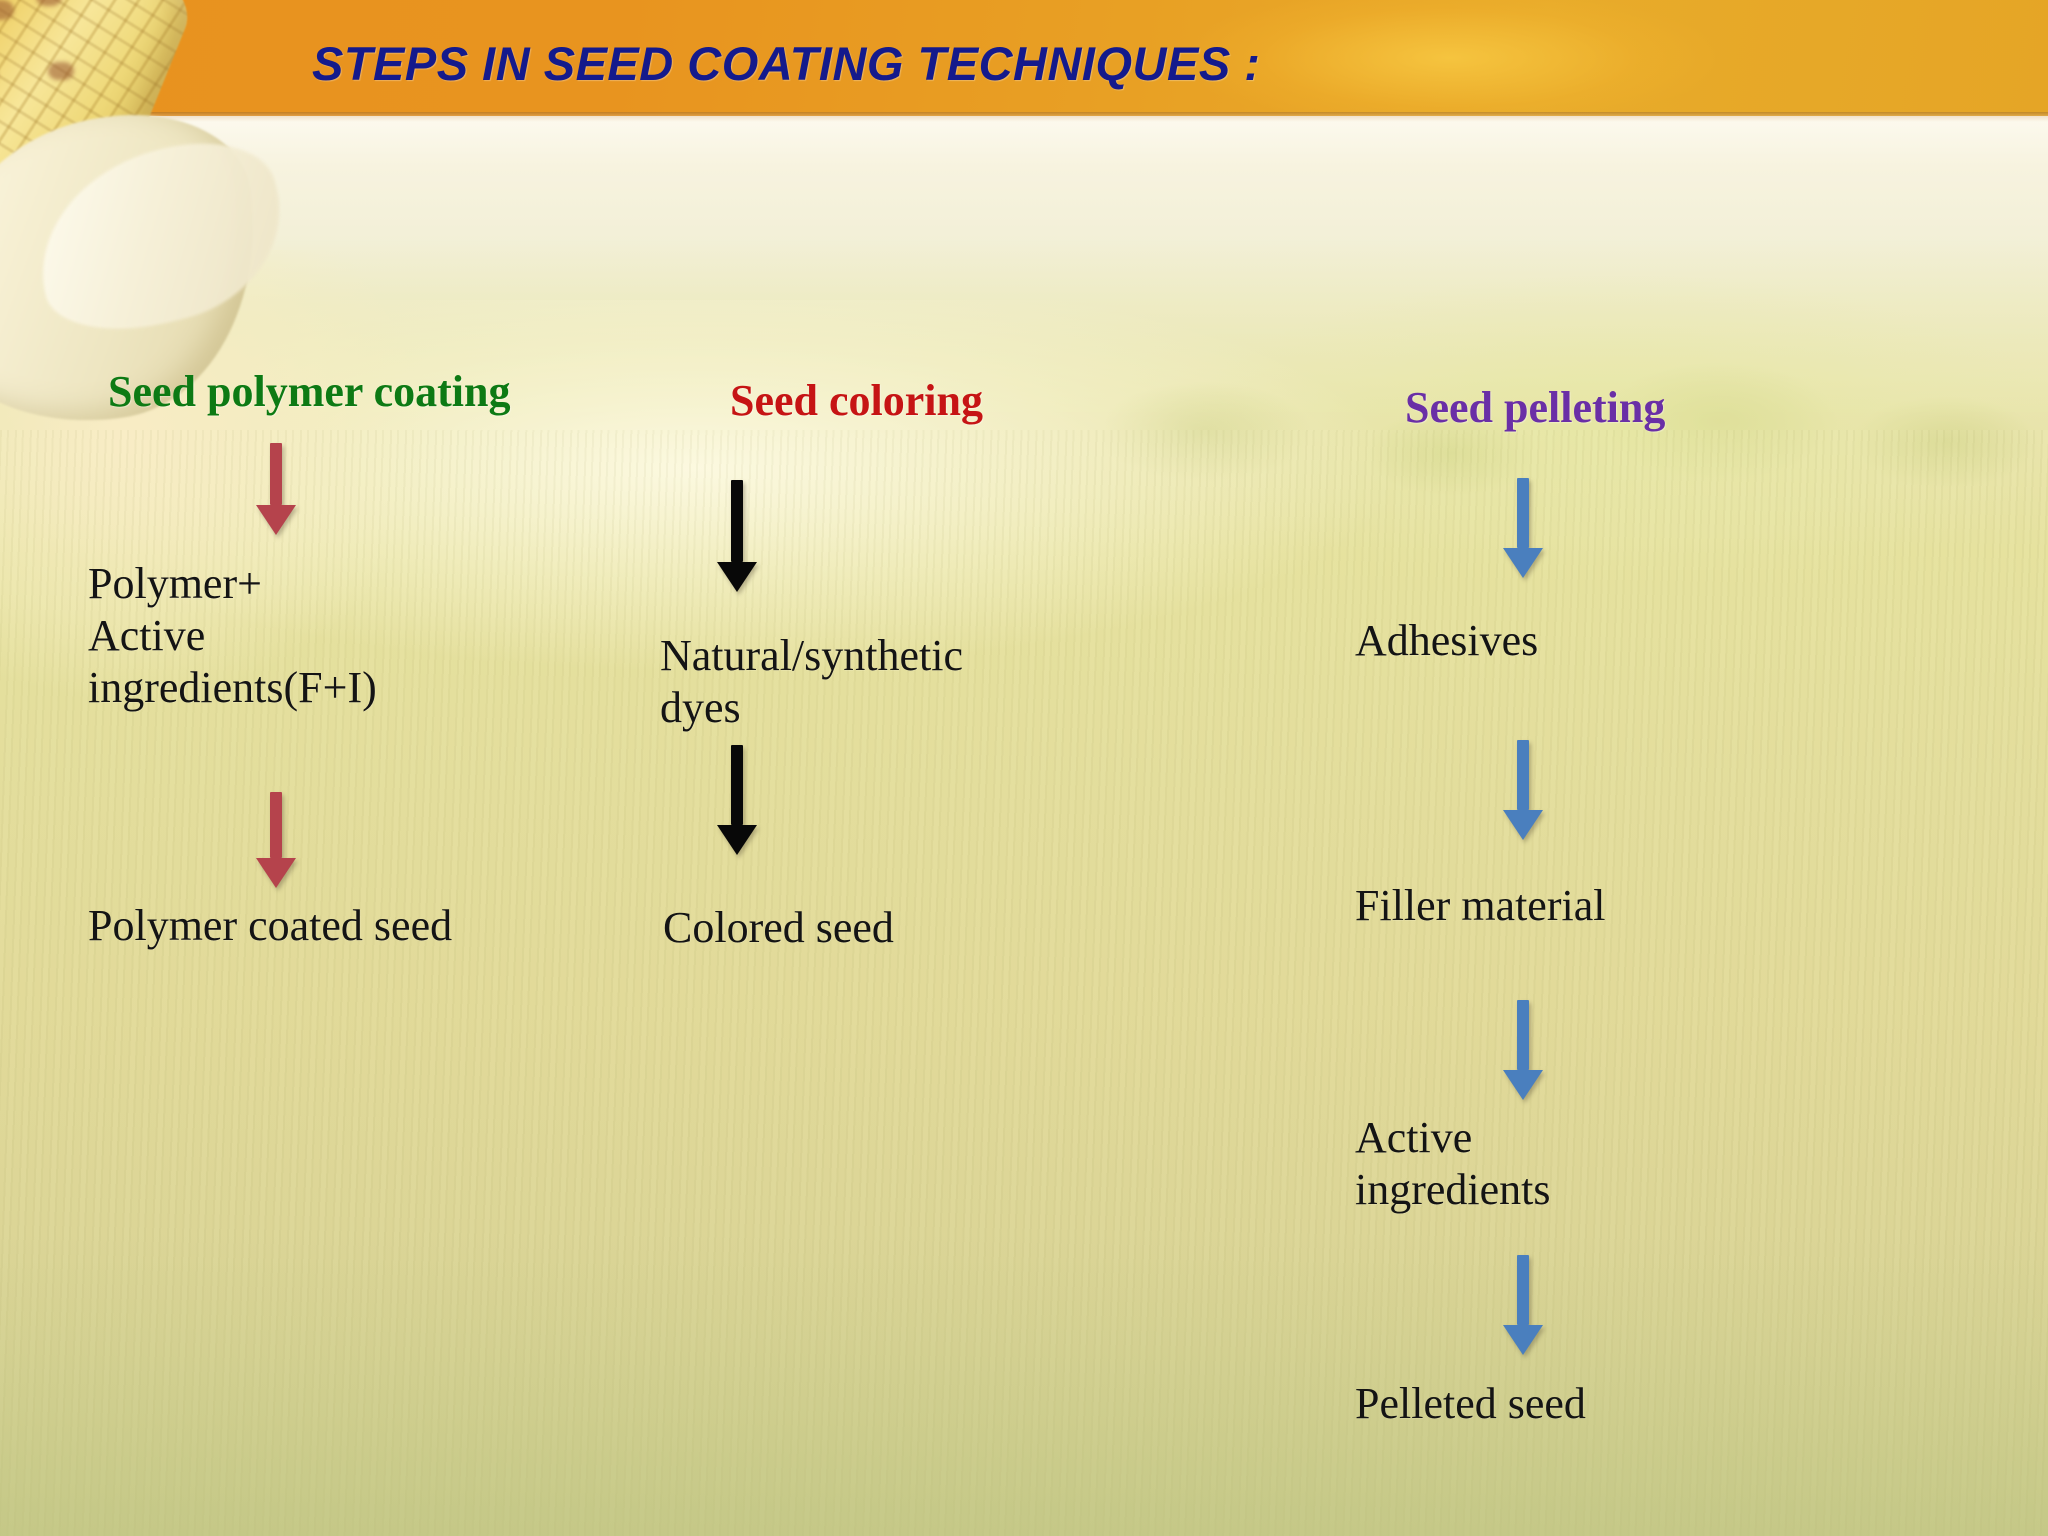 This screenshot has width=2048, height=1536. Describe the element at coordinates (1580, 641) in the screenshot. I see `node-3-adhesives: Adhesives` at that location.